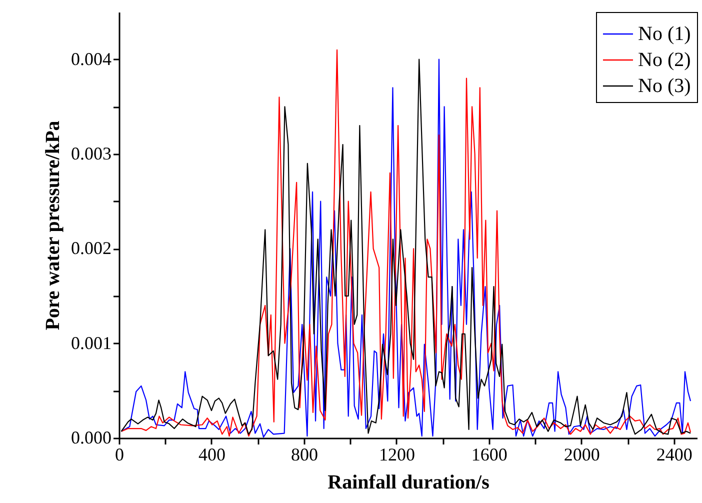  I want to click on y-tick-label: 0.001, so click(91, 342).